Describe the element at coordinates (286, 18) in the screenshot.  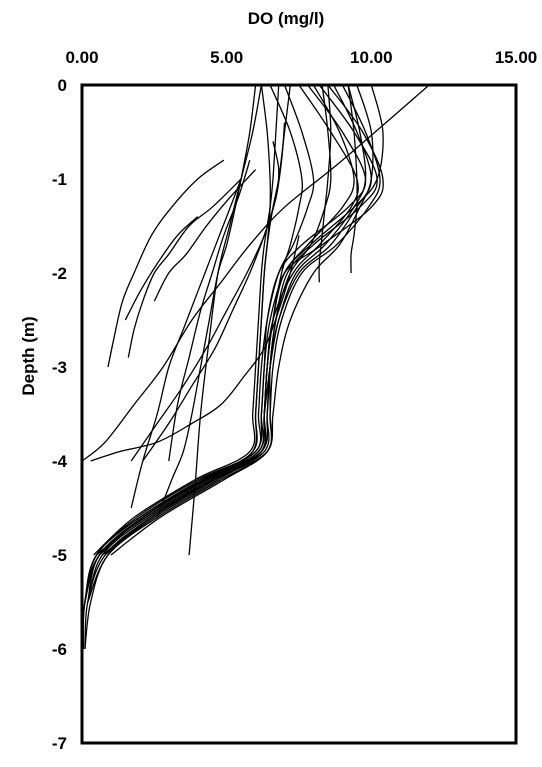
I see `x-axis-title: DO (mg/l)` at that location.